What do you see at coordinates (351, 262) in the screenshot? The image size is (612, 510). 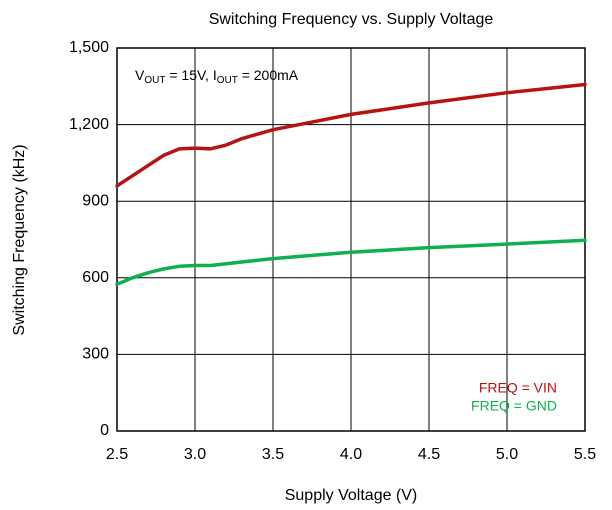 I see `series-line` at bounding box center [351, 262].